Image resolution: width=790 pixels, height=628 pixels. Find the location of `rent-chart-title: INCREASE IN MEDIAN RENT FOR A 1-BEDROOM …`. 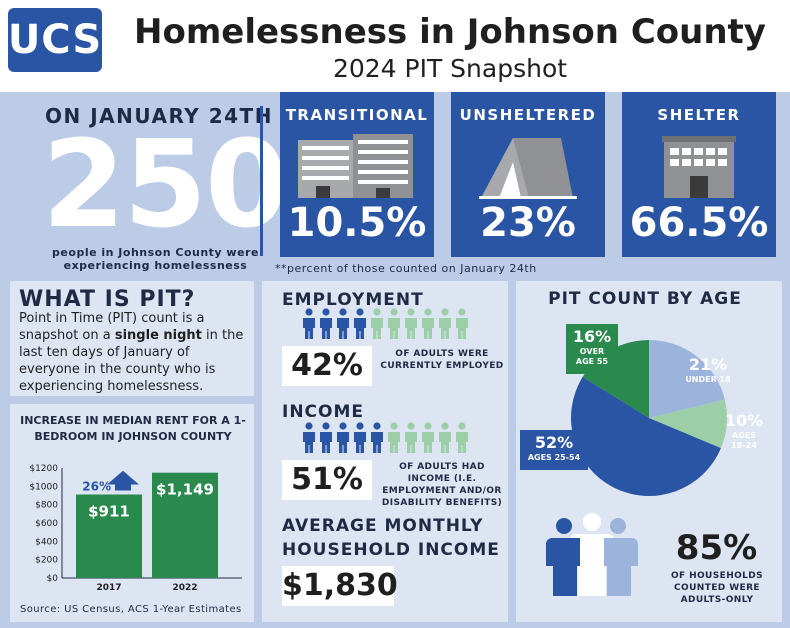

rent-chart-title: INCREASE IN MEDIAN RENT FOR A 1-BEDROOM … is located at coordinates (133, 428).